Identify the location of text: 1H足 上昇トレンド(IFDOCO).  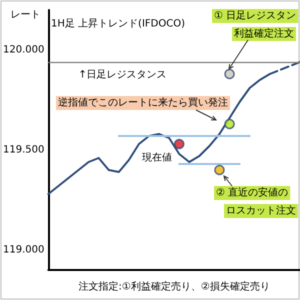
(118, 24).